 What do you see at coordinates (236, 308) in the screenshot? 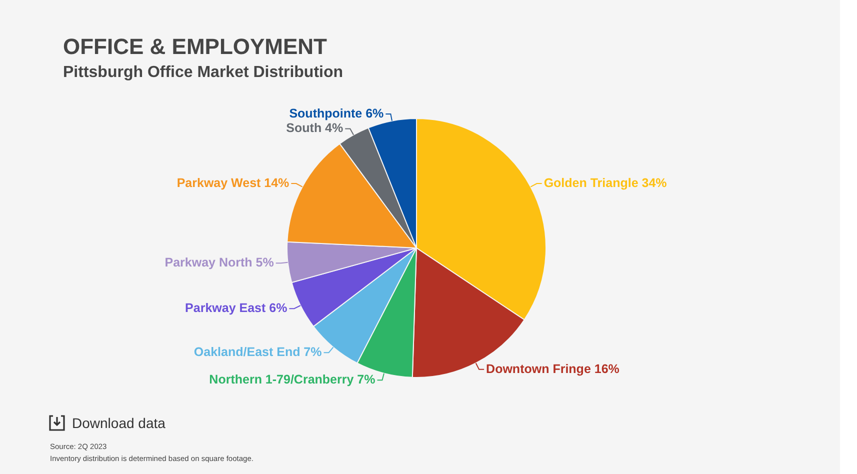
I see `slice-label: Parkway East 6%` at bounding box center [236, 308].